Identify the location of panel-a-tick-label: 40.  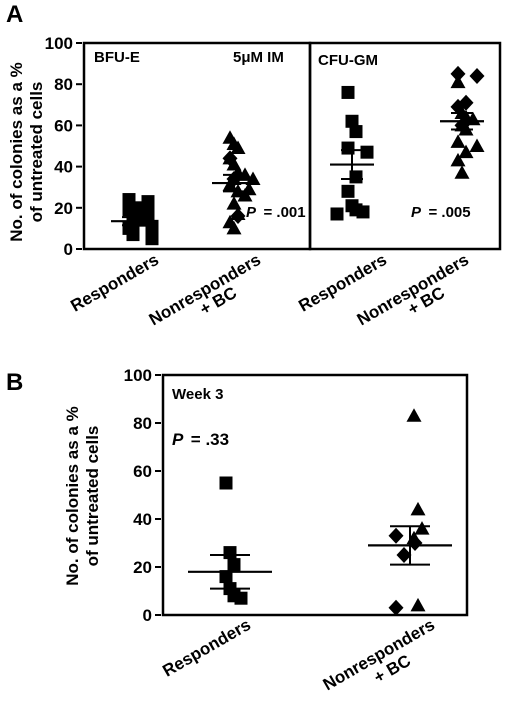
(63, 167).